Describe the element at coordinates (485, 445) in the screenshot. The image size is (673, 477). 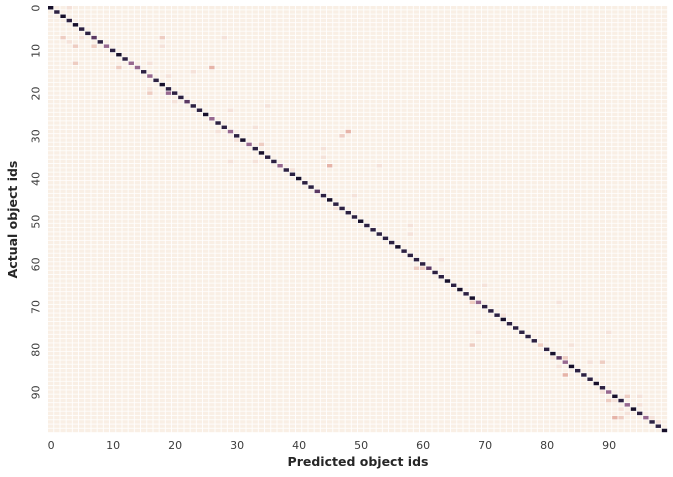
I see `x-tick-label: 70` at that location.